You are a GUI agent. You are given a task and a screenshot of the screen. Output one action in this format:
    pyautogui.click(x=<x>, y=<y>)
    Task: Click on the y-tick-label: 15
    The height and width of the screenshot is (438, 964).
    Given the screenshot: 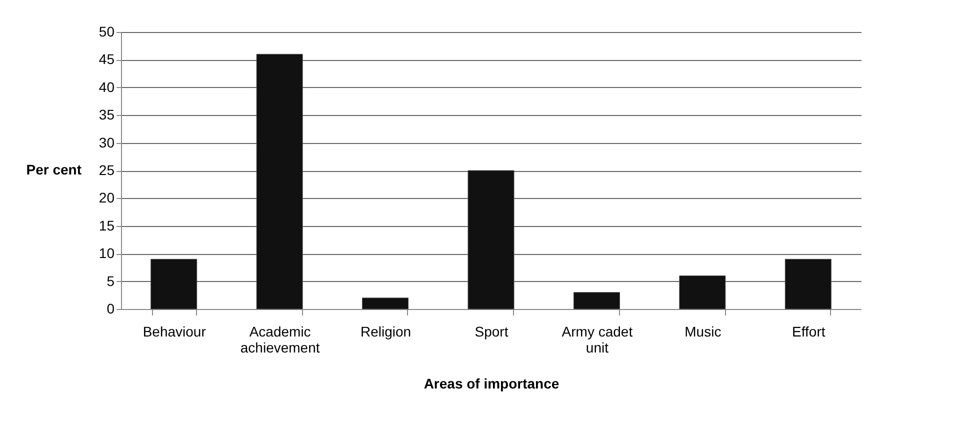 What is the action you would take?
    pyautogui.click(x=106, y=225)
    